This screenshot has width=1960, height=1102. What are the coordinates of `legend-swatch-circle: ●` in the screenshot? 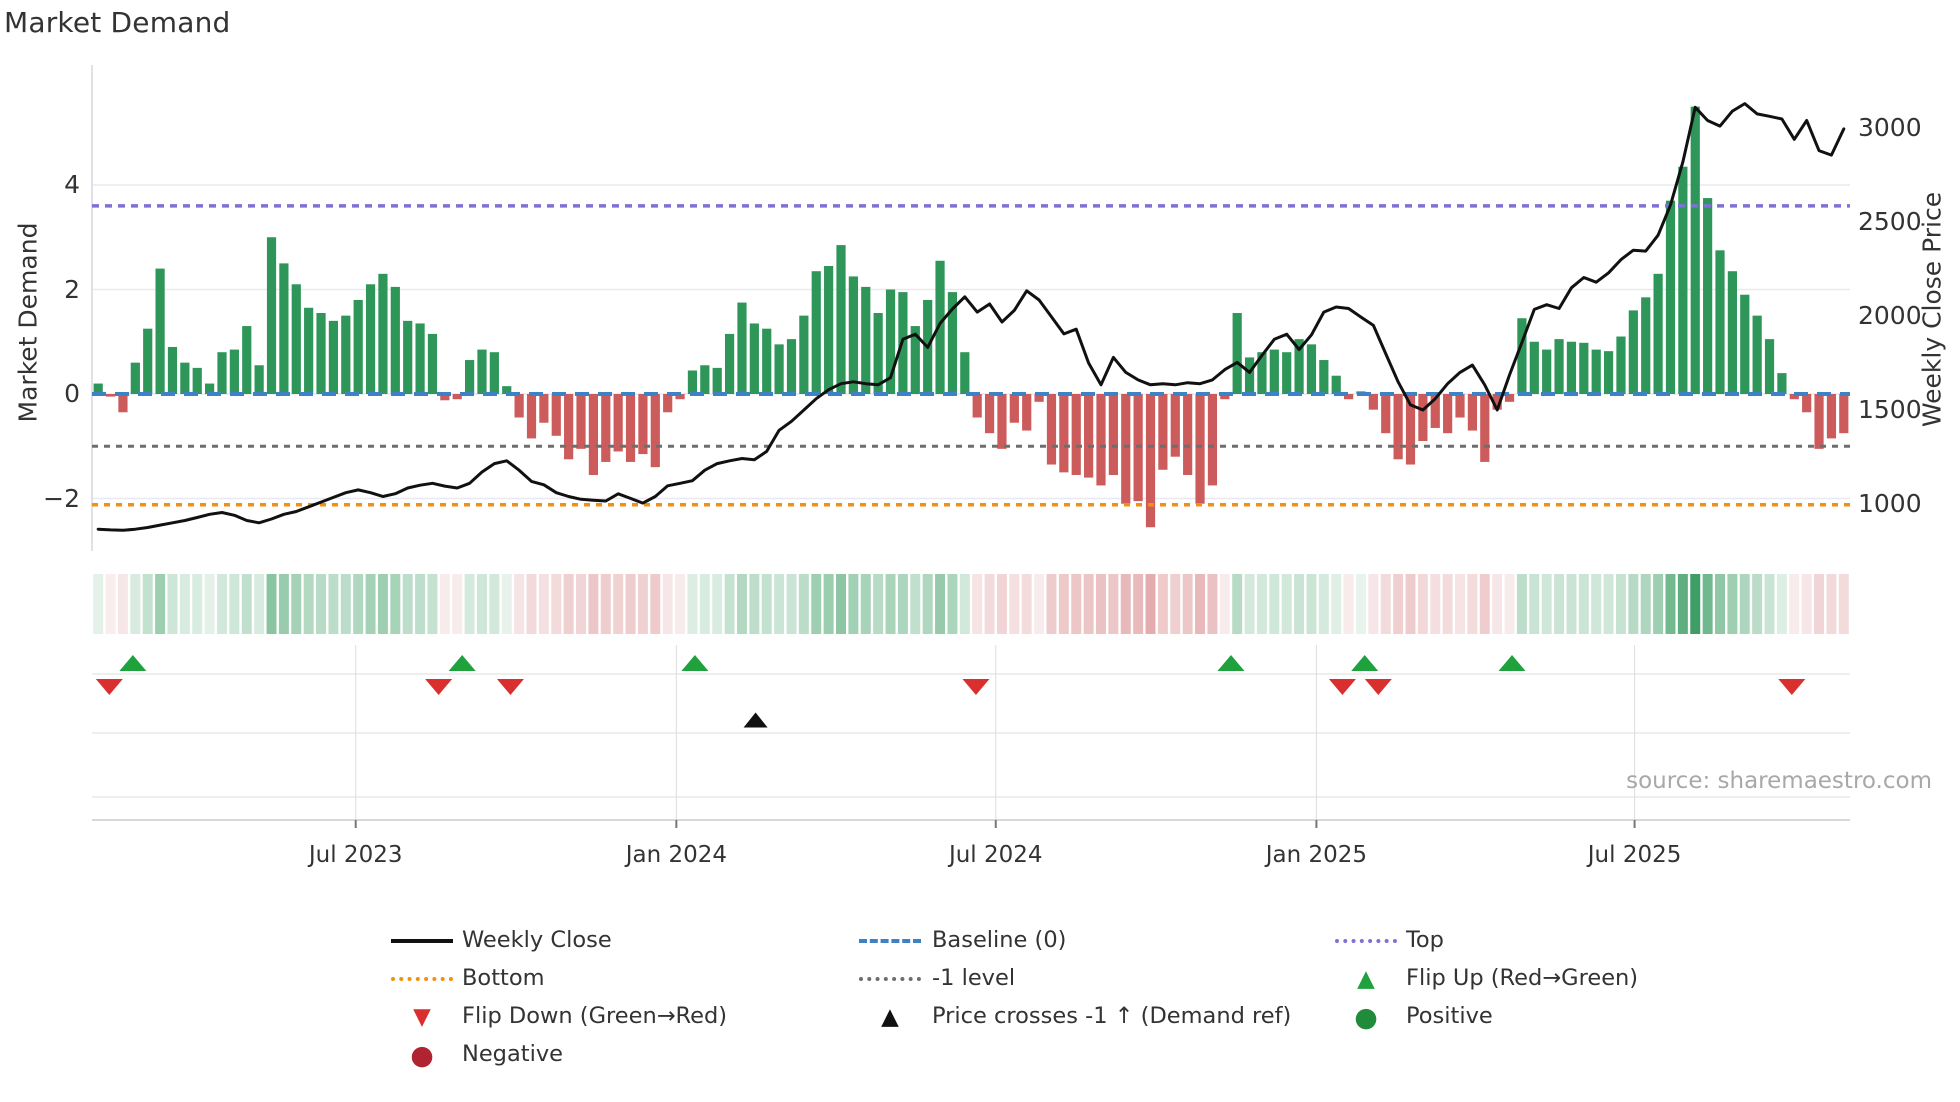 It's located at (1366, 1017).